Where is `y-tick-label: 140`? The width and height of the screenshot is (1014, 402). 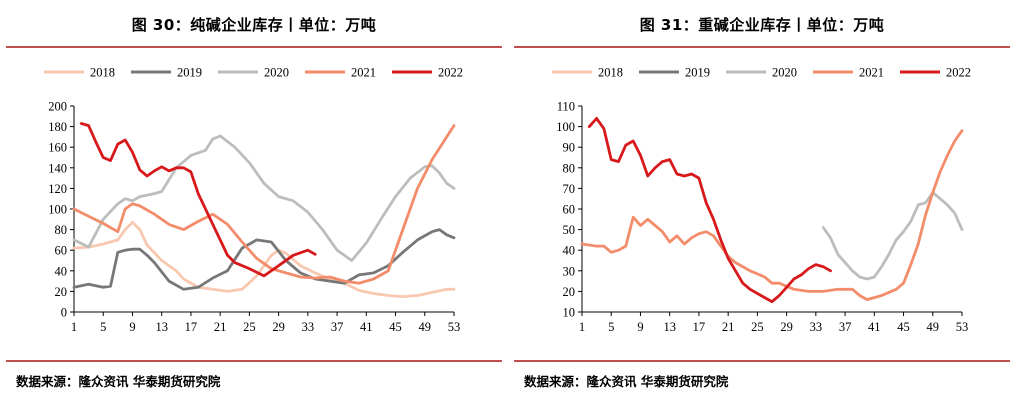
y-tick-label: 140 is located at coordinates (57, 168).